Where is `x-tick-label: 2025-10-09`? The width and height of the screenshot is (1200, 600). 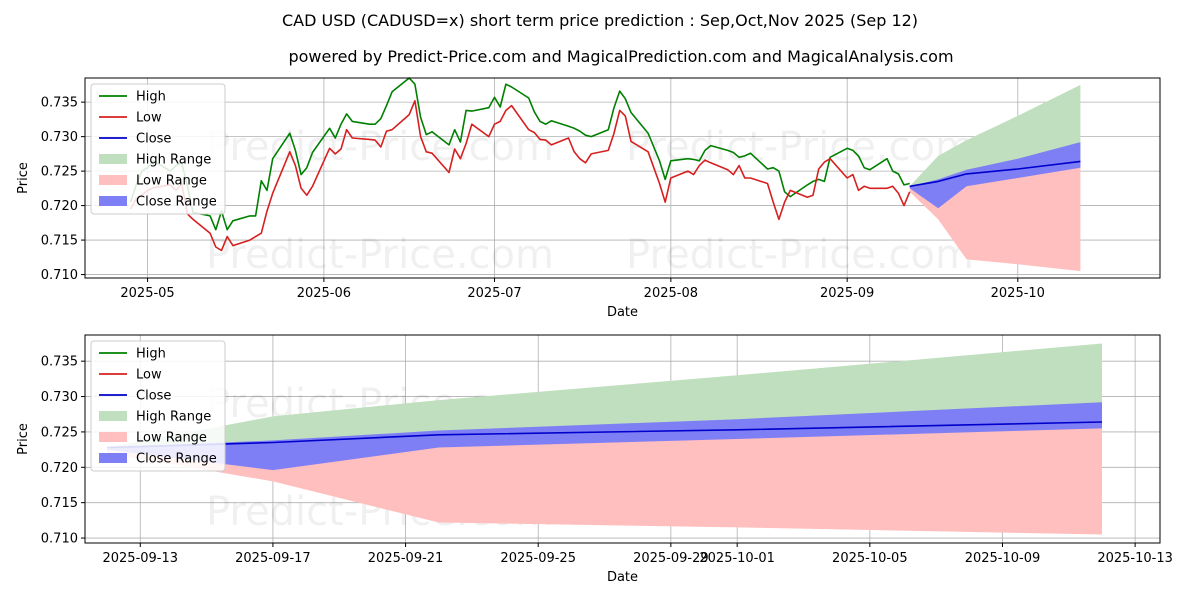 x-tick-label: 2025-10-09 is located at coordinates (1003, 558).